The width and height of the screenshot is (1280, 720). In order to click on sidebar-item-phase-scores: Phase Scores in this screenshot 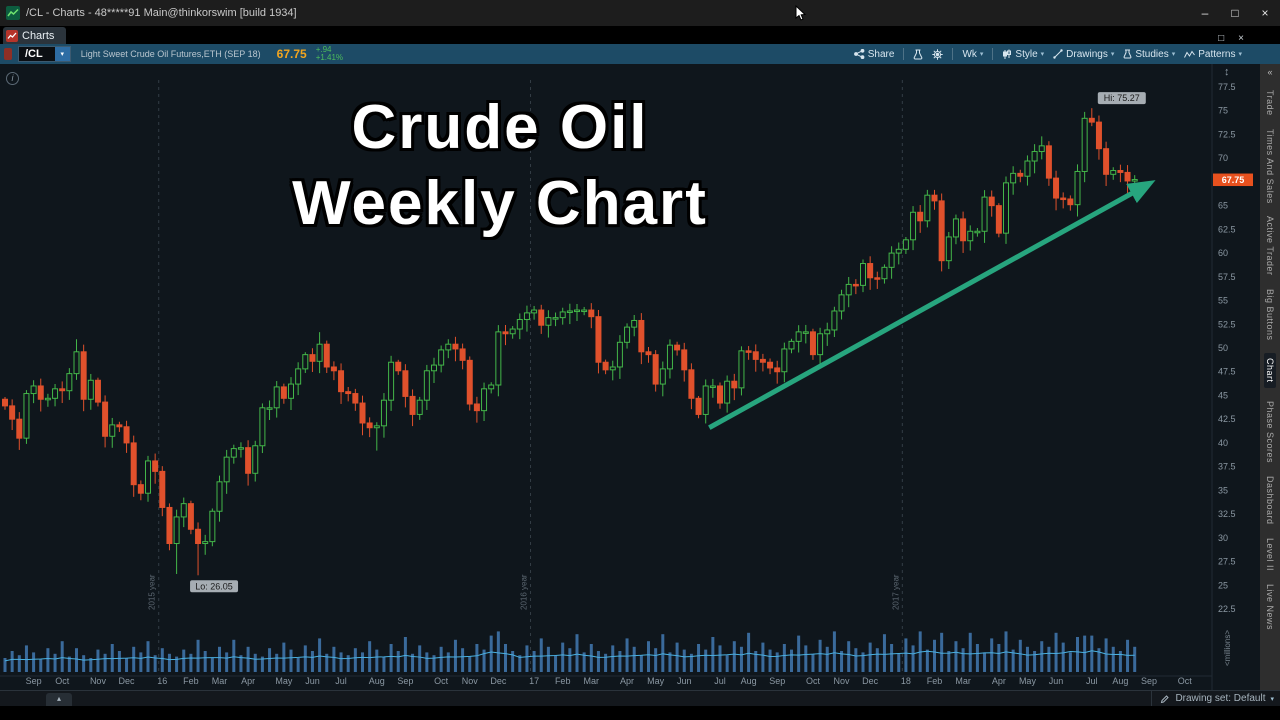, I will do `click(1270, 431)`.